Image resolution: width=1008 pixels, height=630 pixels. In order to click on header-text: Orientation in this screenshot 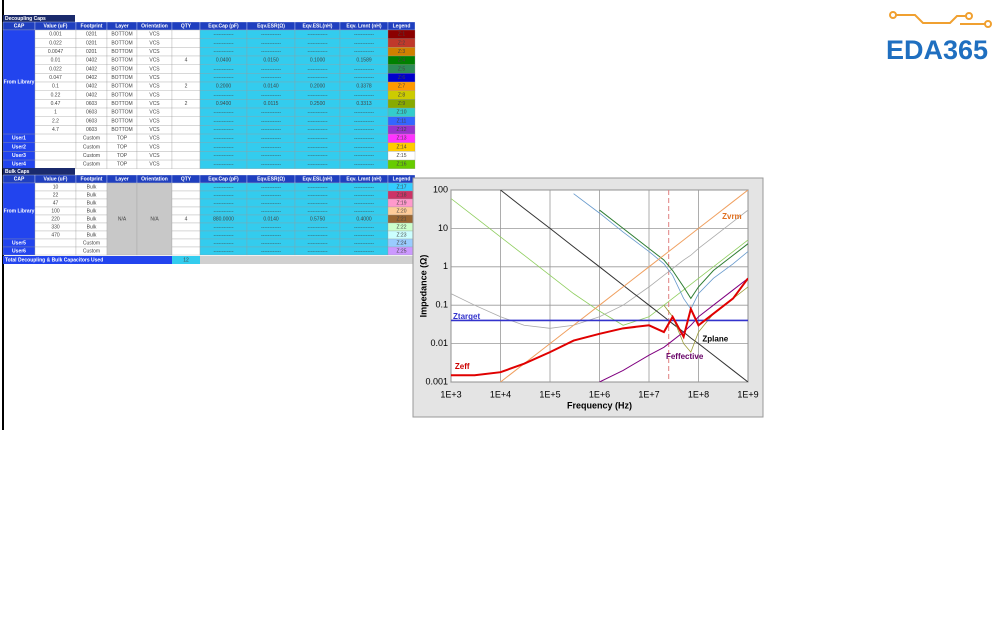, I will do `click(154, 179)`.